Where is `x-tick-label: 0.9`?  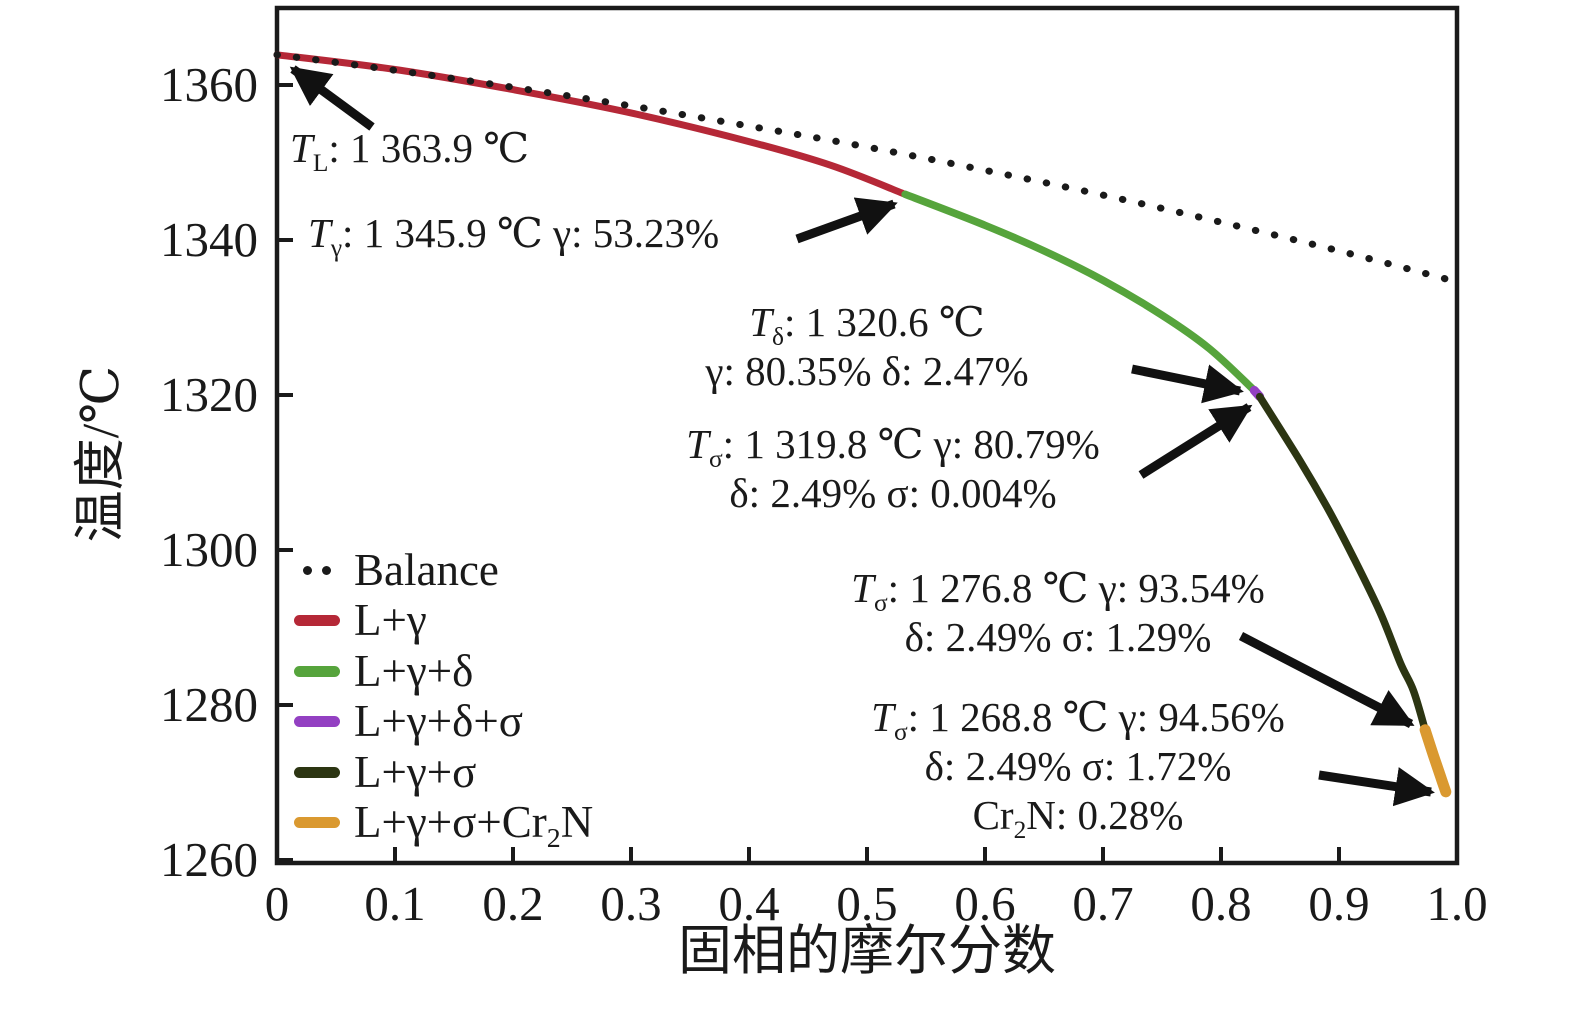
x-tick-label: 0.9 is located at coordinates (1339, 903).